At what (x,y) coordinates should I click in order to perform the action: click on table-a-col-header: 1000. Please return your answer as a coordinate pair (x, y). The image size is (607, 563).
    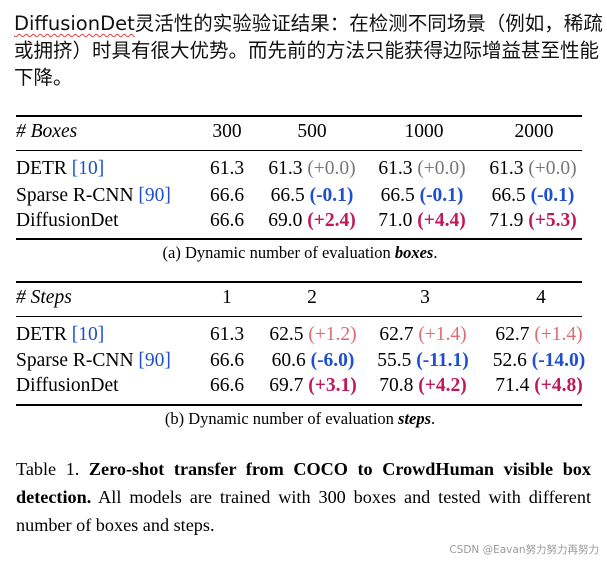
    Looking at the image, I should click on (424, 131).